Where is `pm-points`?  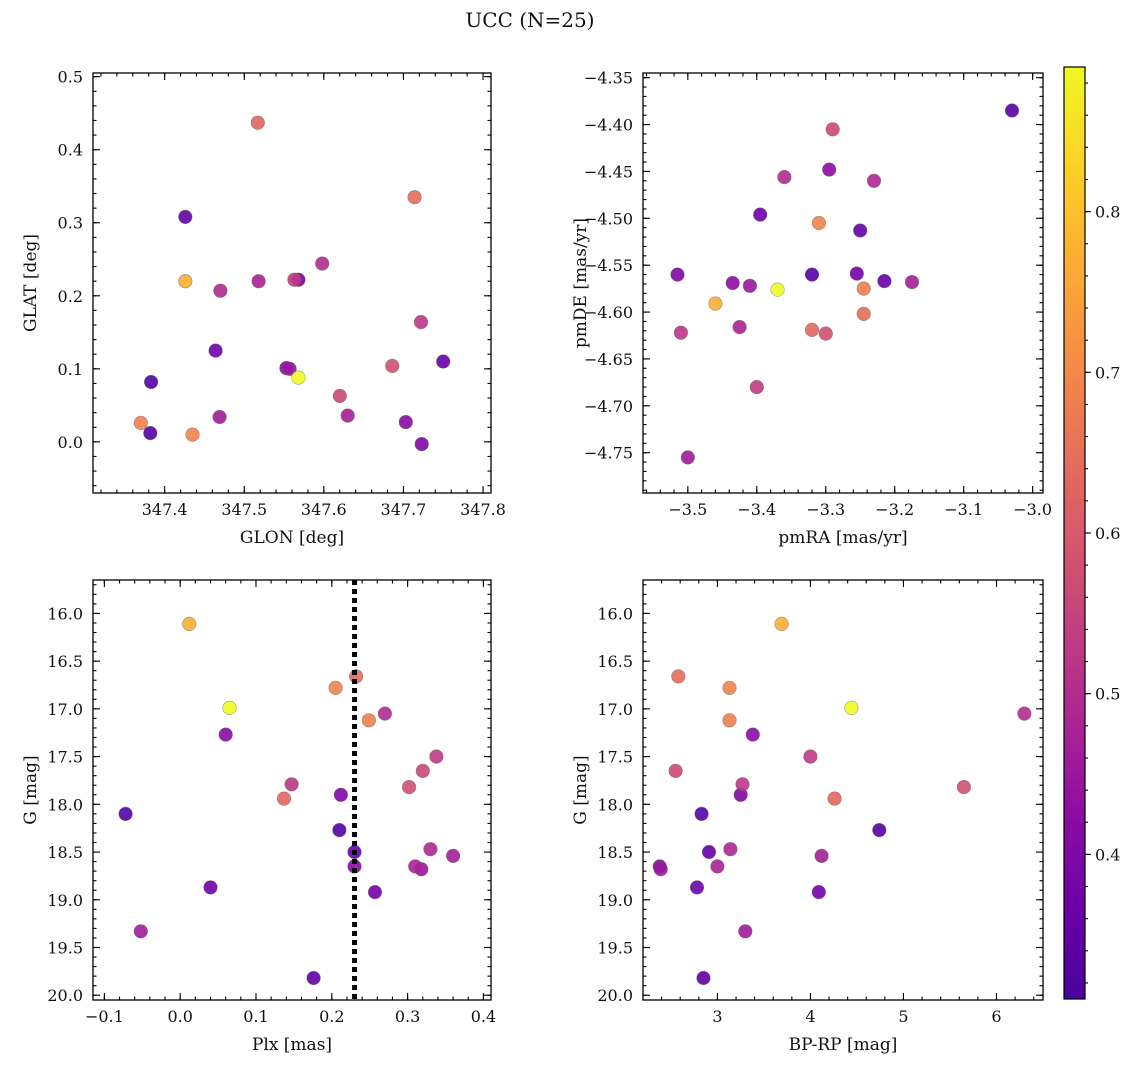 pm-points is located at coordinates (845, 284).